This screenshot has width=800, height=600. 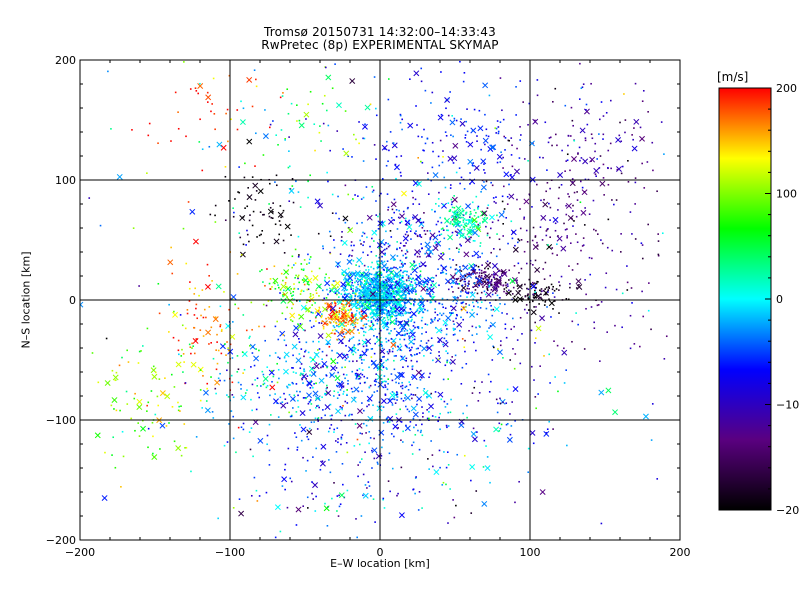 I want to click on x-axis-label: E–W location [km], so click(x=380, y=563).